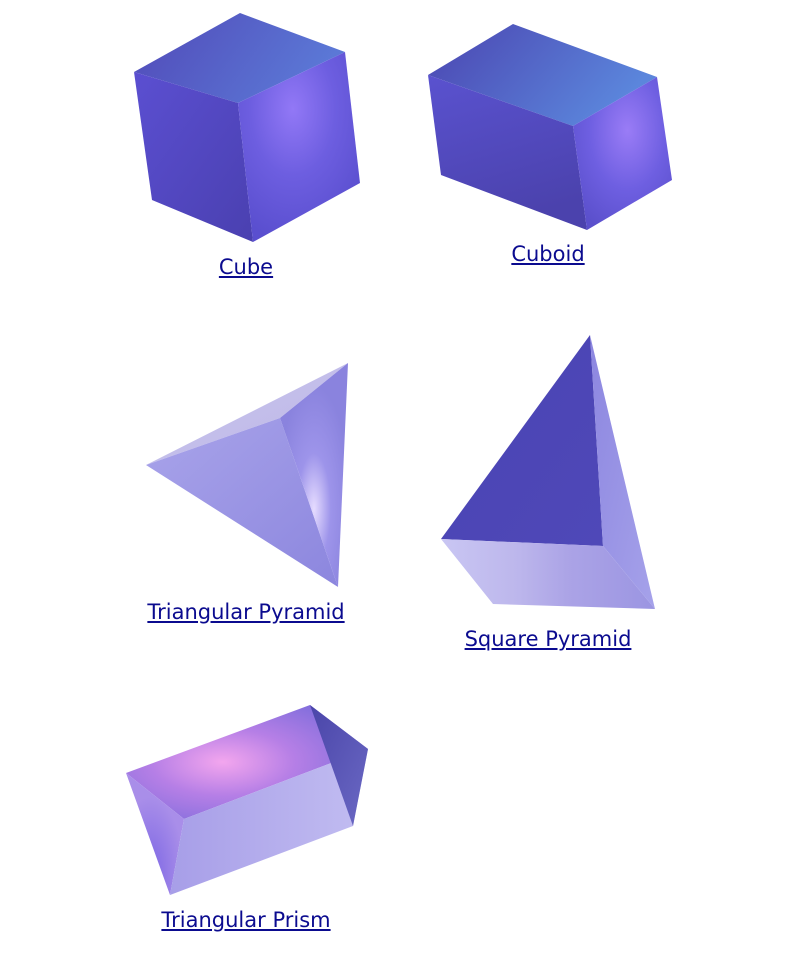  What do you see at coordinates (246, 267) in the screenshot?
I see `cube-link: Cube` at bounding box center [246, 267].